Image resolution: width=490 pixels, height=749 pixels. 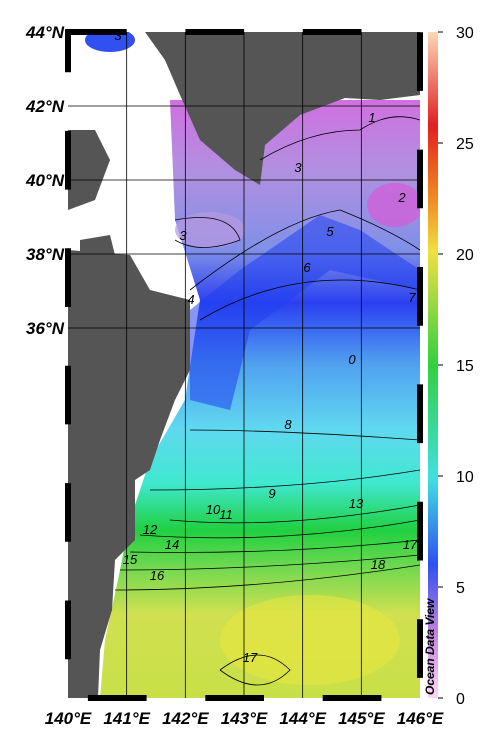 I want to click on colorbar-label: 15, so click(x=465, y=366).